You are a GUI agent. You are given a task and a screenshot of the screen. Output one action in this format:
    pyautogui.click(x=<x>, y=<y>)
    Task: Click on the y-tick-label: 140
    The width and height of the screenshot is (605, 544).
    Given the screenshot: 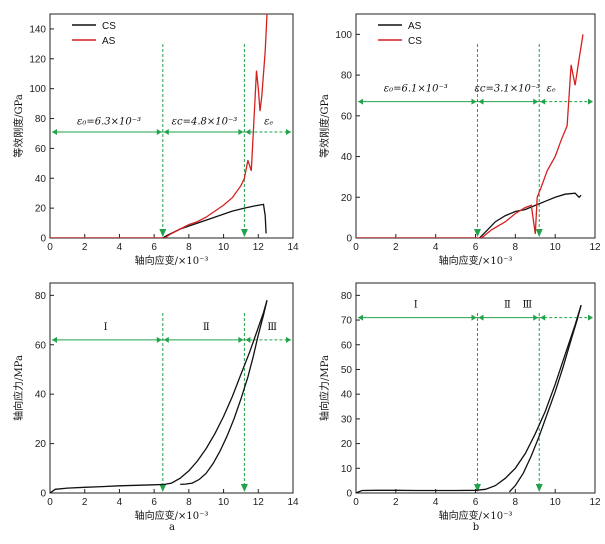 What is the action you would take?
    pyautogui.click(x=37, y=29)
    